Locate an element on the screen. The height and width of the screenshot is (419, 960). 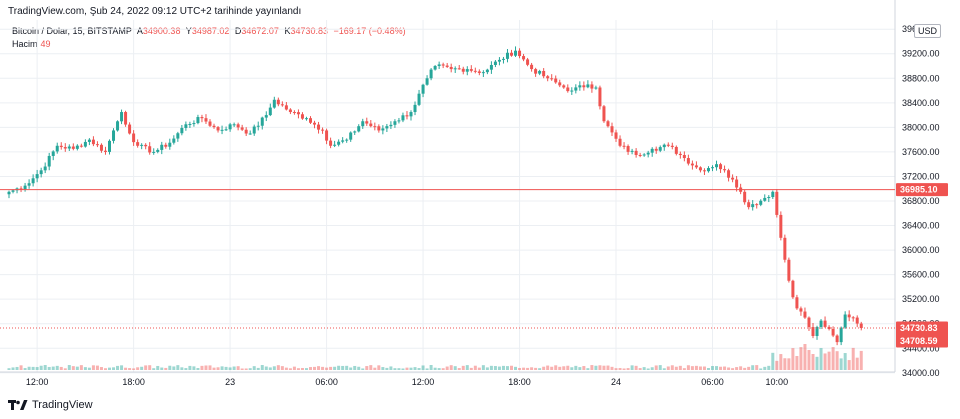
price-tick-label: 35200.00 is located at coordinates (921, 299).